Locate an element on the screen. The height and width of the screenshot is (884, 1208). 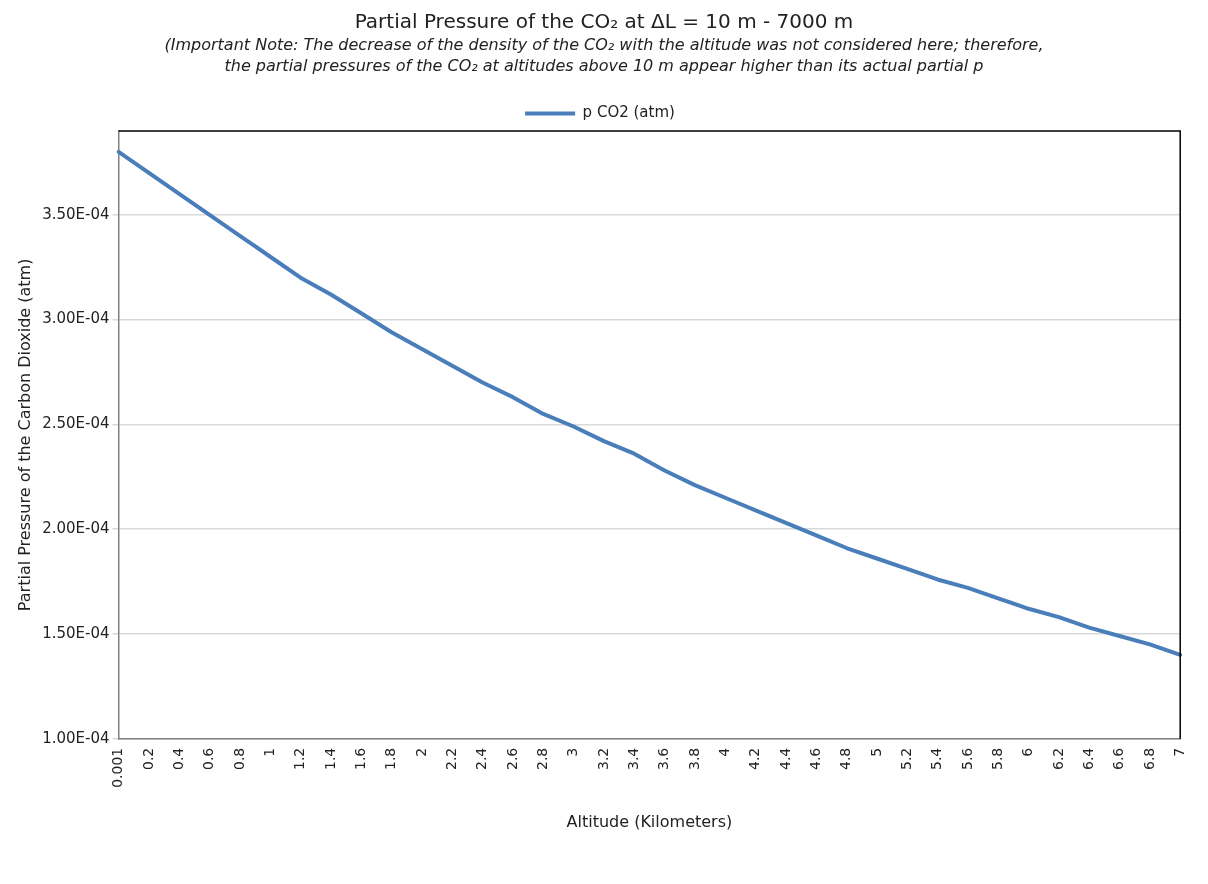
x-tick-label: 6.8 is located at coordinates (1148, 758).